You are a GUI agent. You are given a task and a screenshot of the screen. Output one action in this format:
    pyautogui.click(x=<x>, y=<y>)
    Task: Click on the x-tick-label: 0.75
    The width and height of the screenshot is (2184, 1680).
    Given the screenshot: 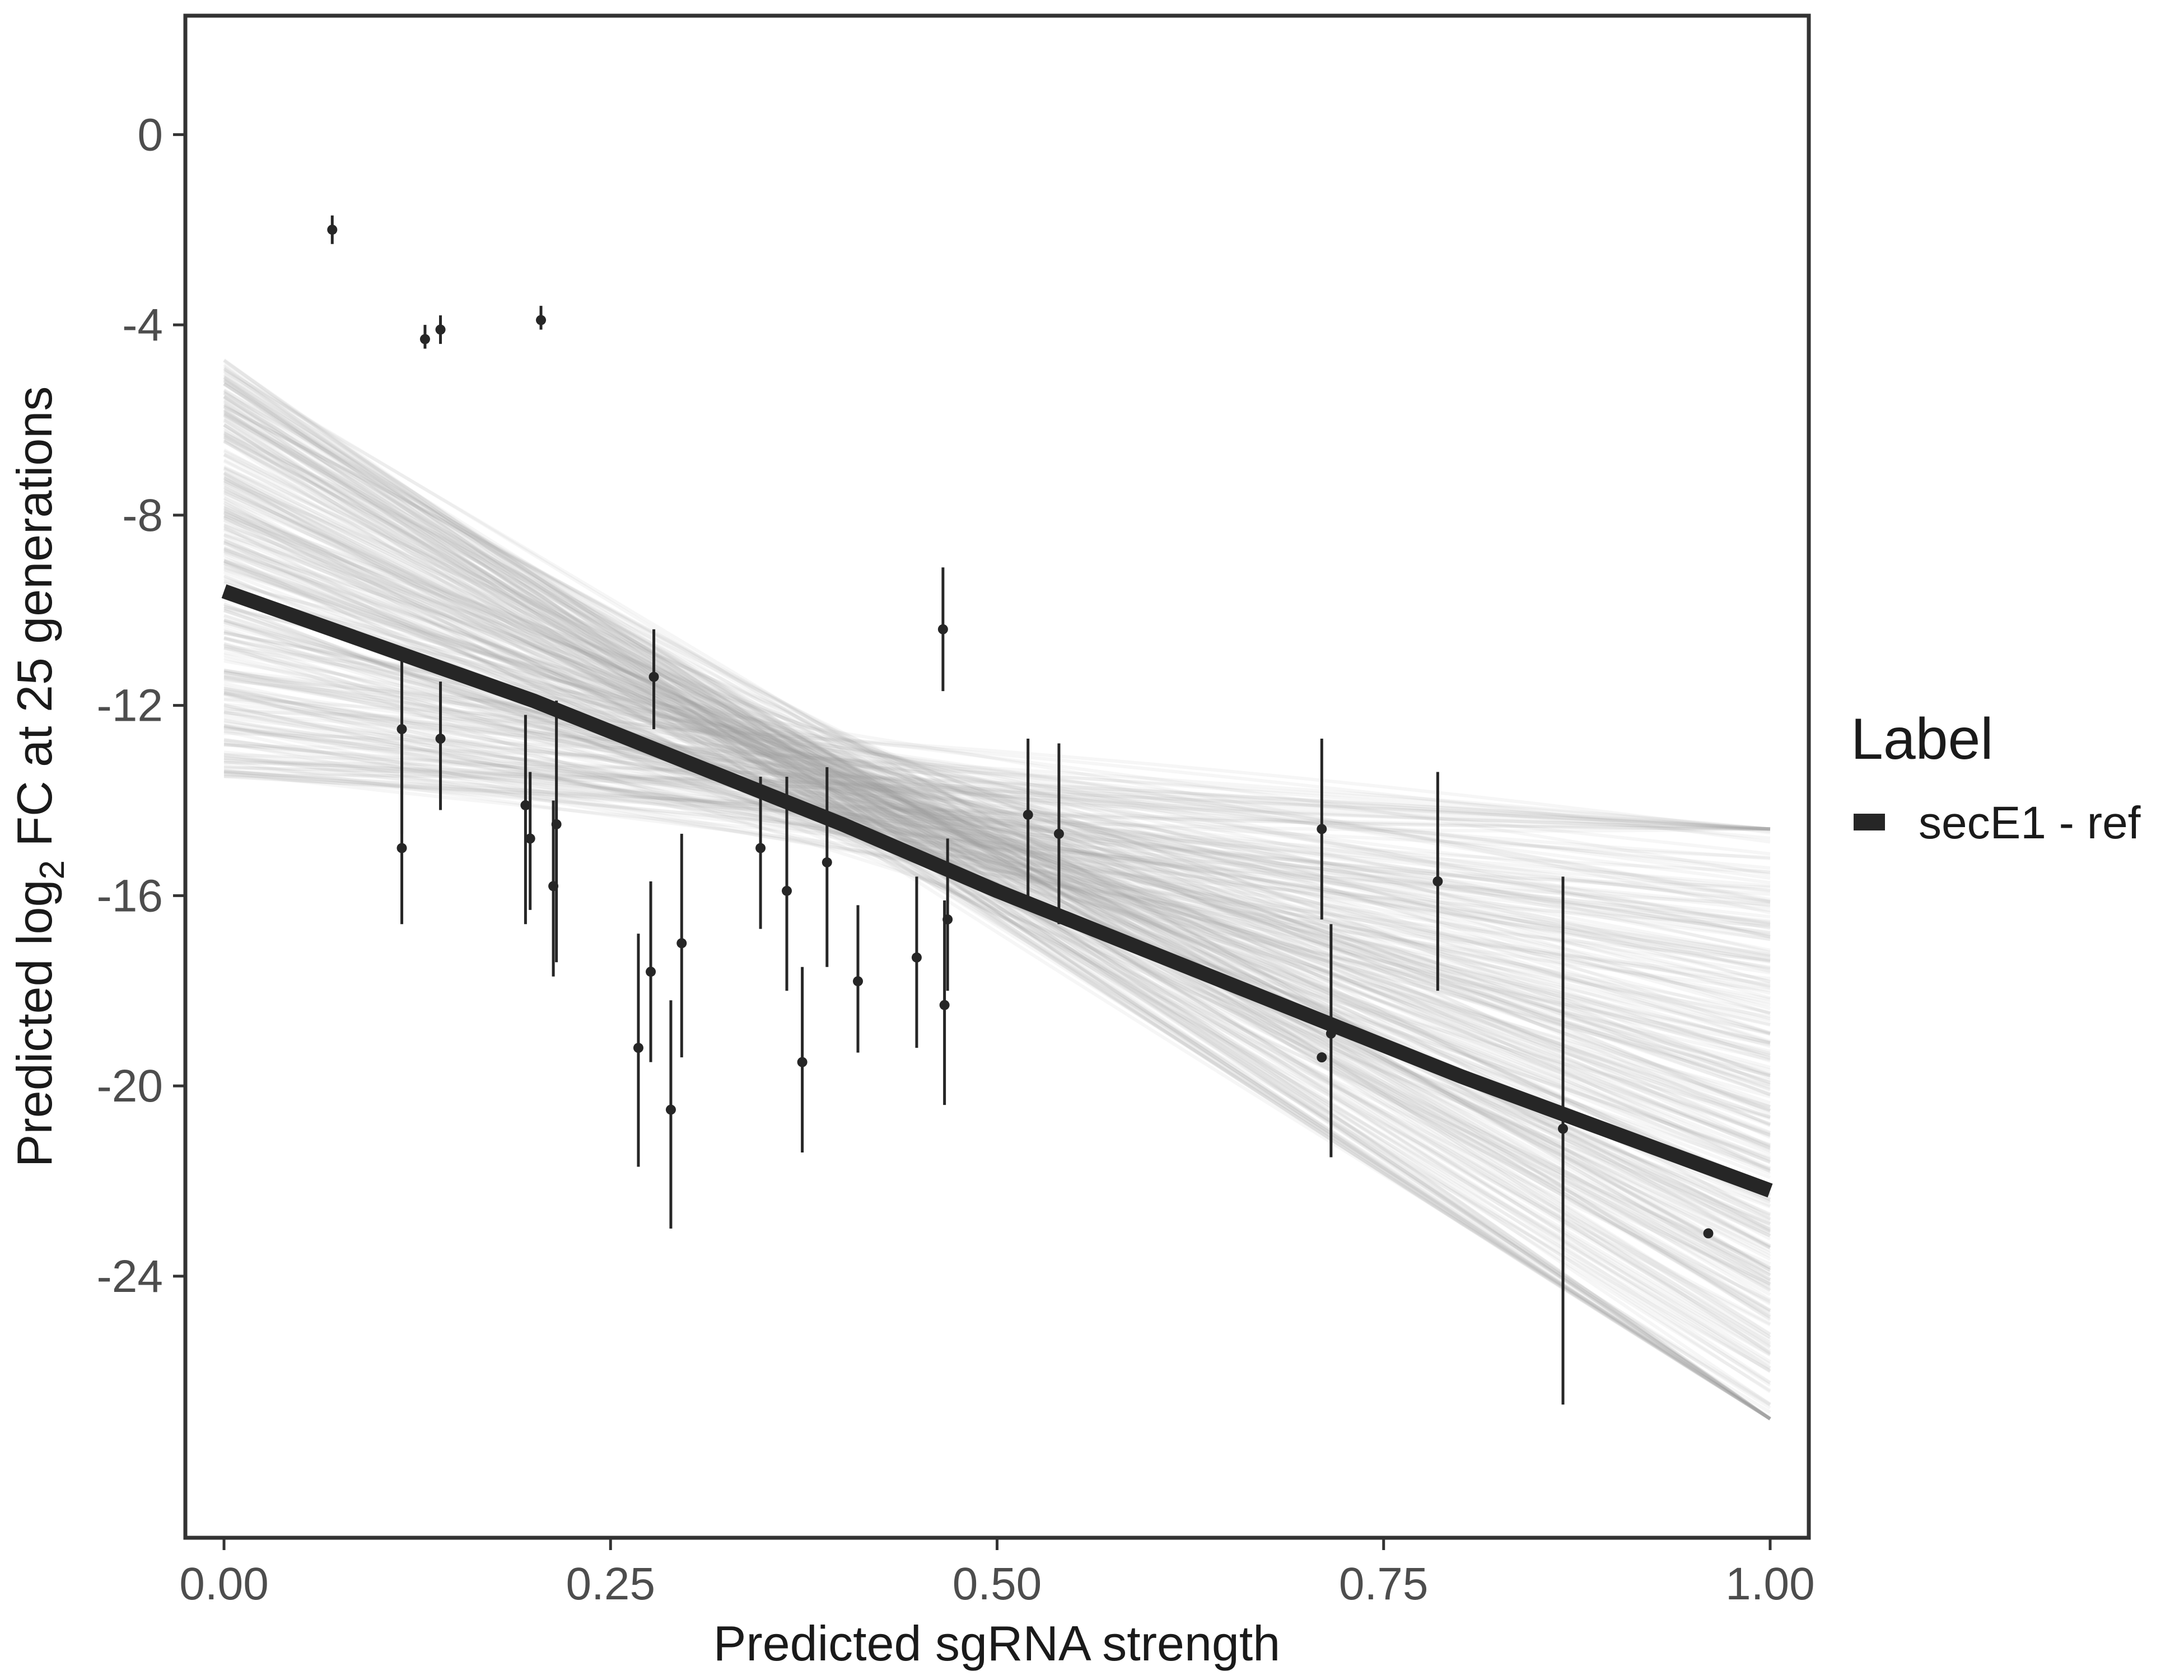 What is the action you would take?
    pyautogui.click(x=1384, y=1584)
    